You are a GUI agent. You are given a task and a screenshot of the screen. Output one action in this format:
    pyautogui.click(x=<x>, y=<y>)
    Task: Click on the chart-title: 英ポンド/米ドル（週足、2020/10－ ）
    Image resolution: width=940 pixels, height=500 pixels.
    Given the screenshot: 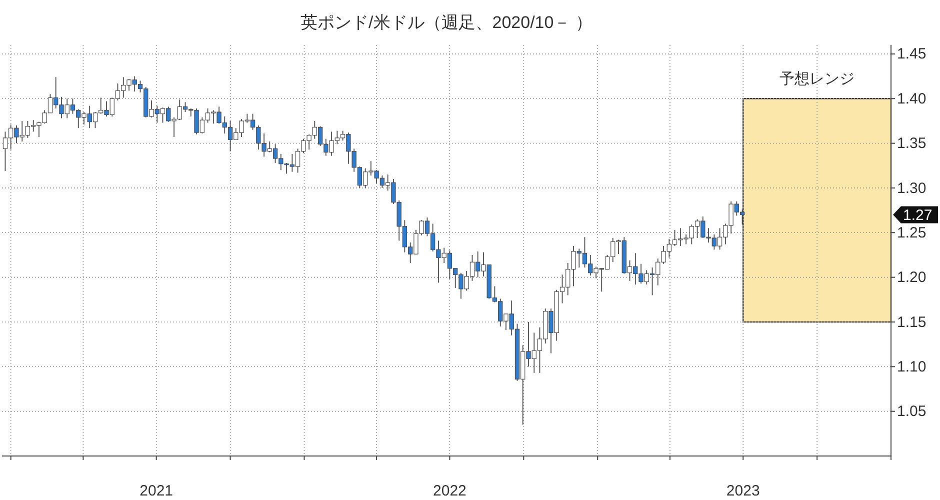 What is the action you would take?
    pyautogui.click(x=446, y=22)
    